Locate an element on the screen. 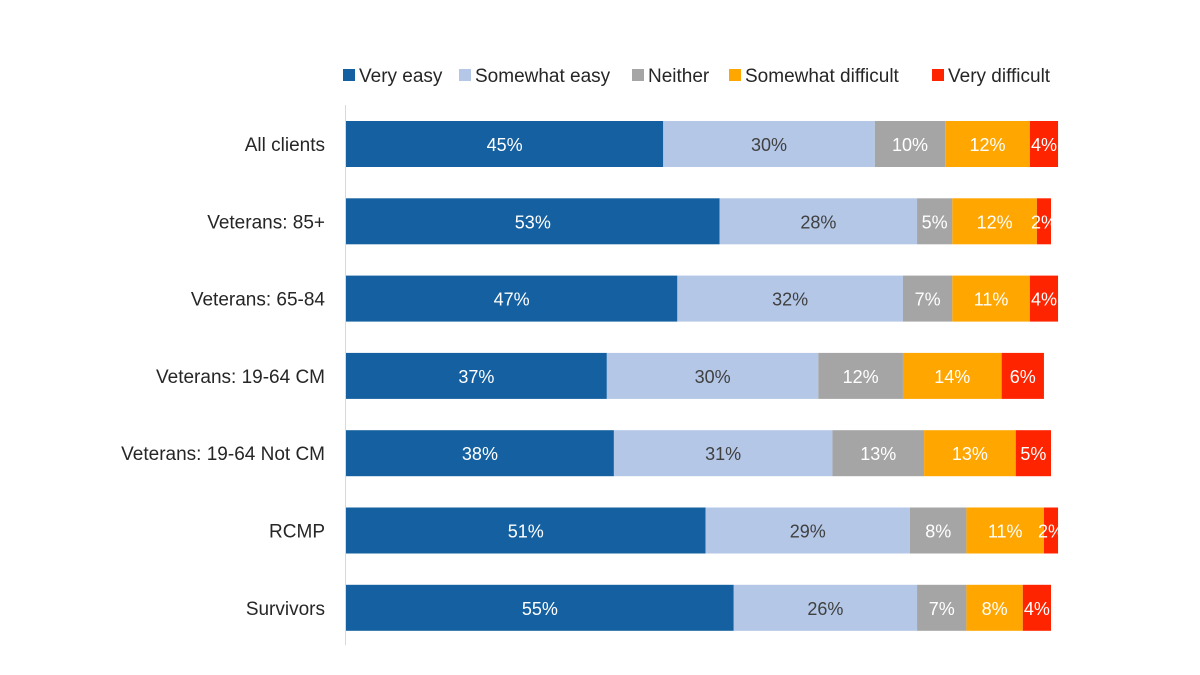  legend-item-neither: Neither is located at coordinates (671, 76).